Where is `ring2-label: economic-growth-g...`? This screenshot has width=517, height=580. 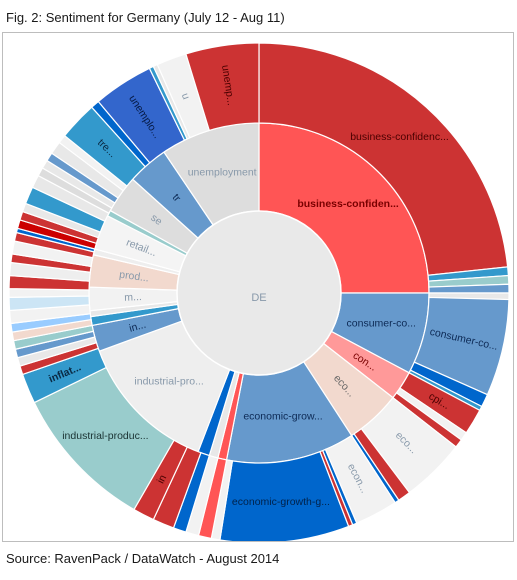
ring2-label: economic-growth-g... is located at coordinates (281, 502).